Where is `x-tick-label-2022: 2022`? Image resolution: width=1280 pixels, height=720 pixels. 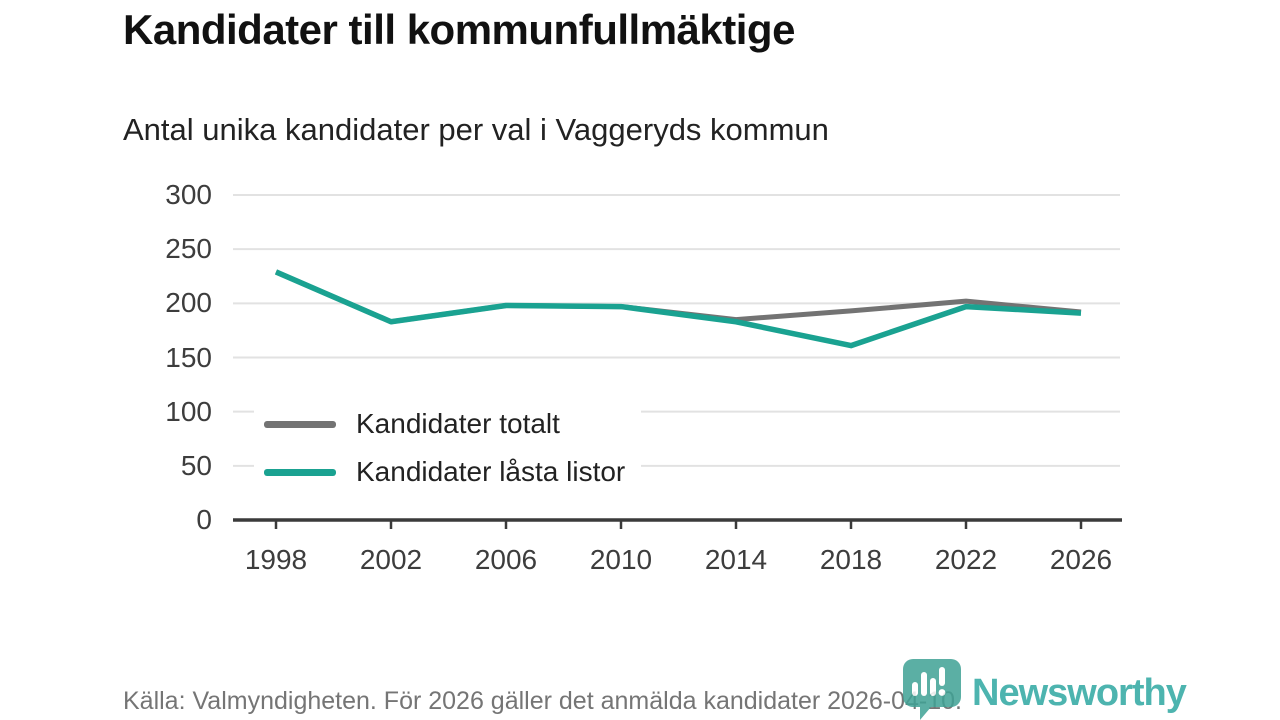
x-tick-label-2022: 2022 is located at coordinates (966, 559).